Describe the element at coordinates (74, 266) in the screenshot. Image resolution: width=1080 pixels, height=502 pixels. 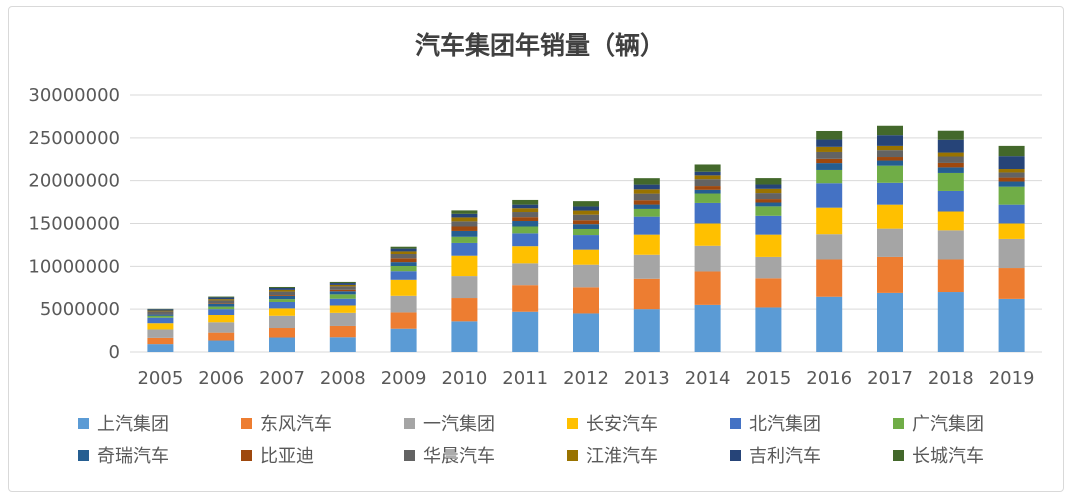
I see `y-tick-label: 10000000` at that location.